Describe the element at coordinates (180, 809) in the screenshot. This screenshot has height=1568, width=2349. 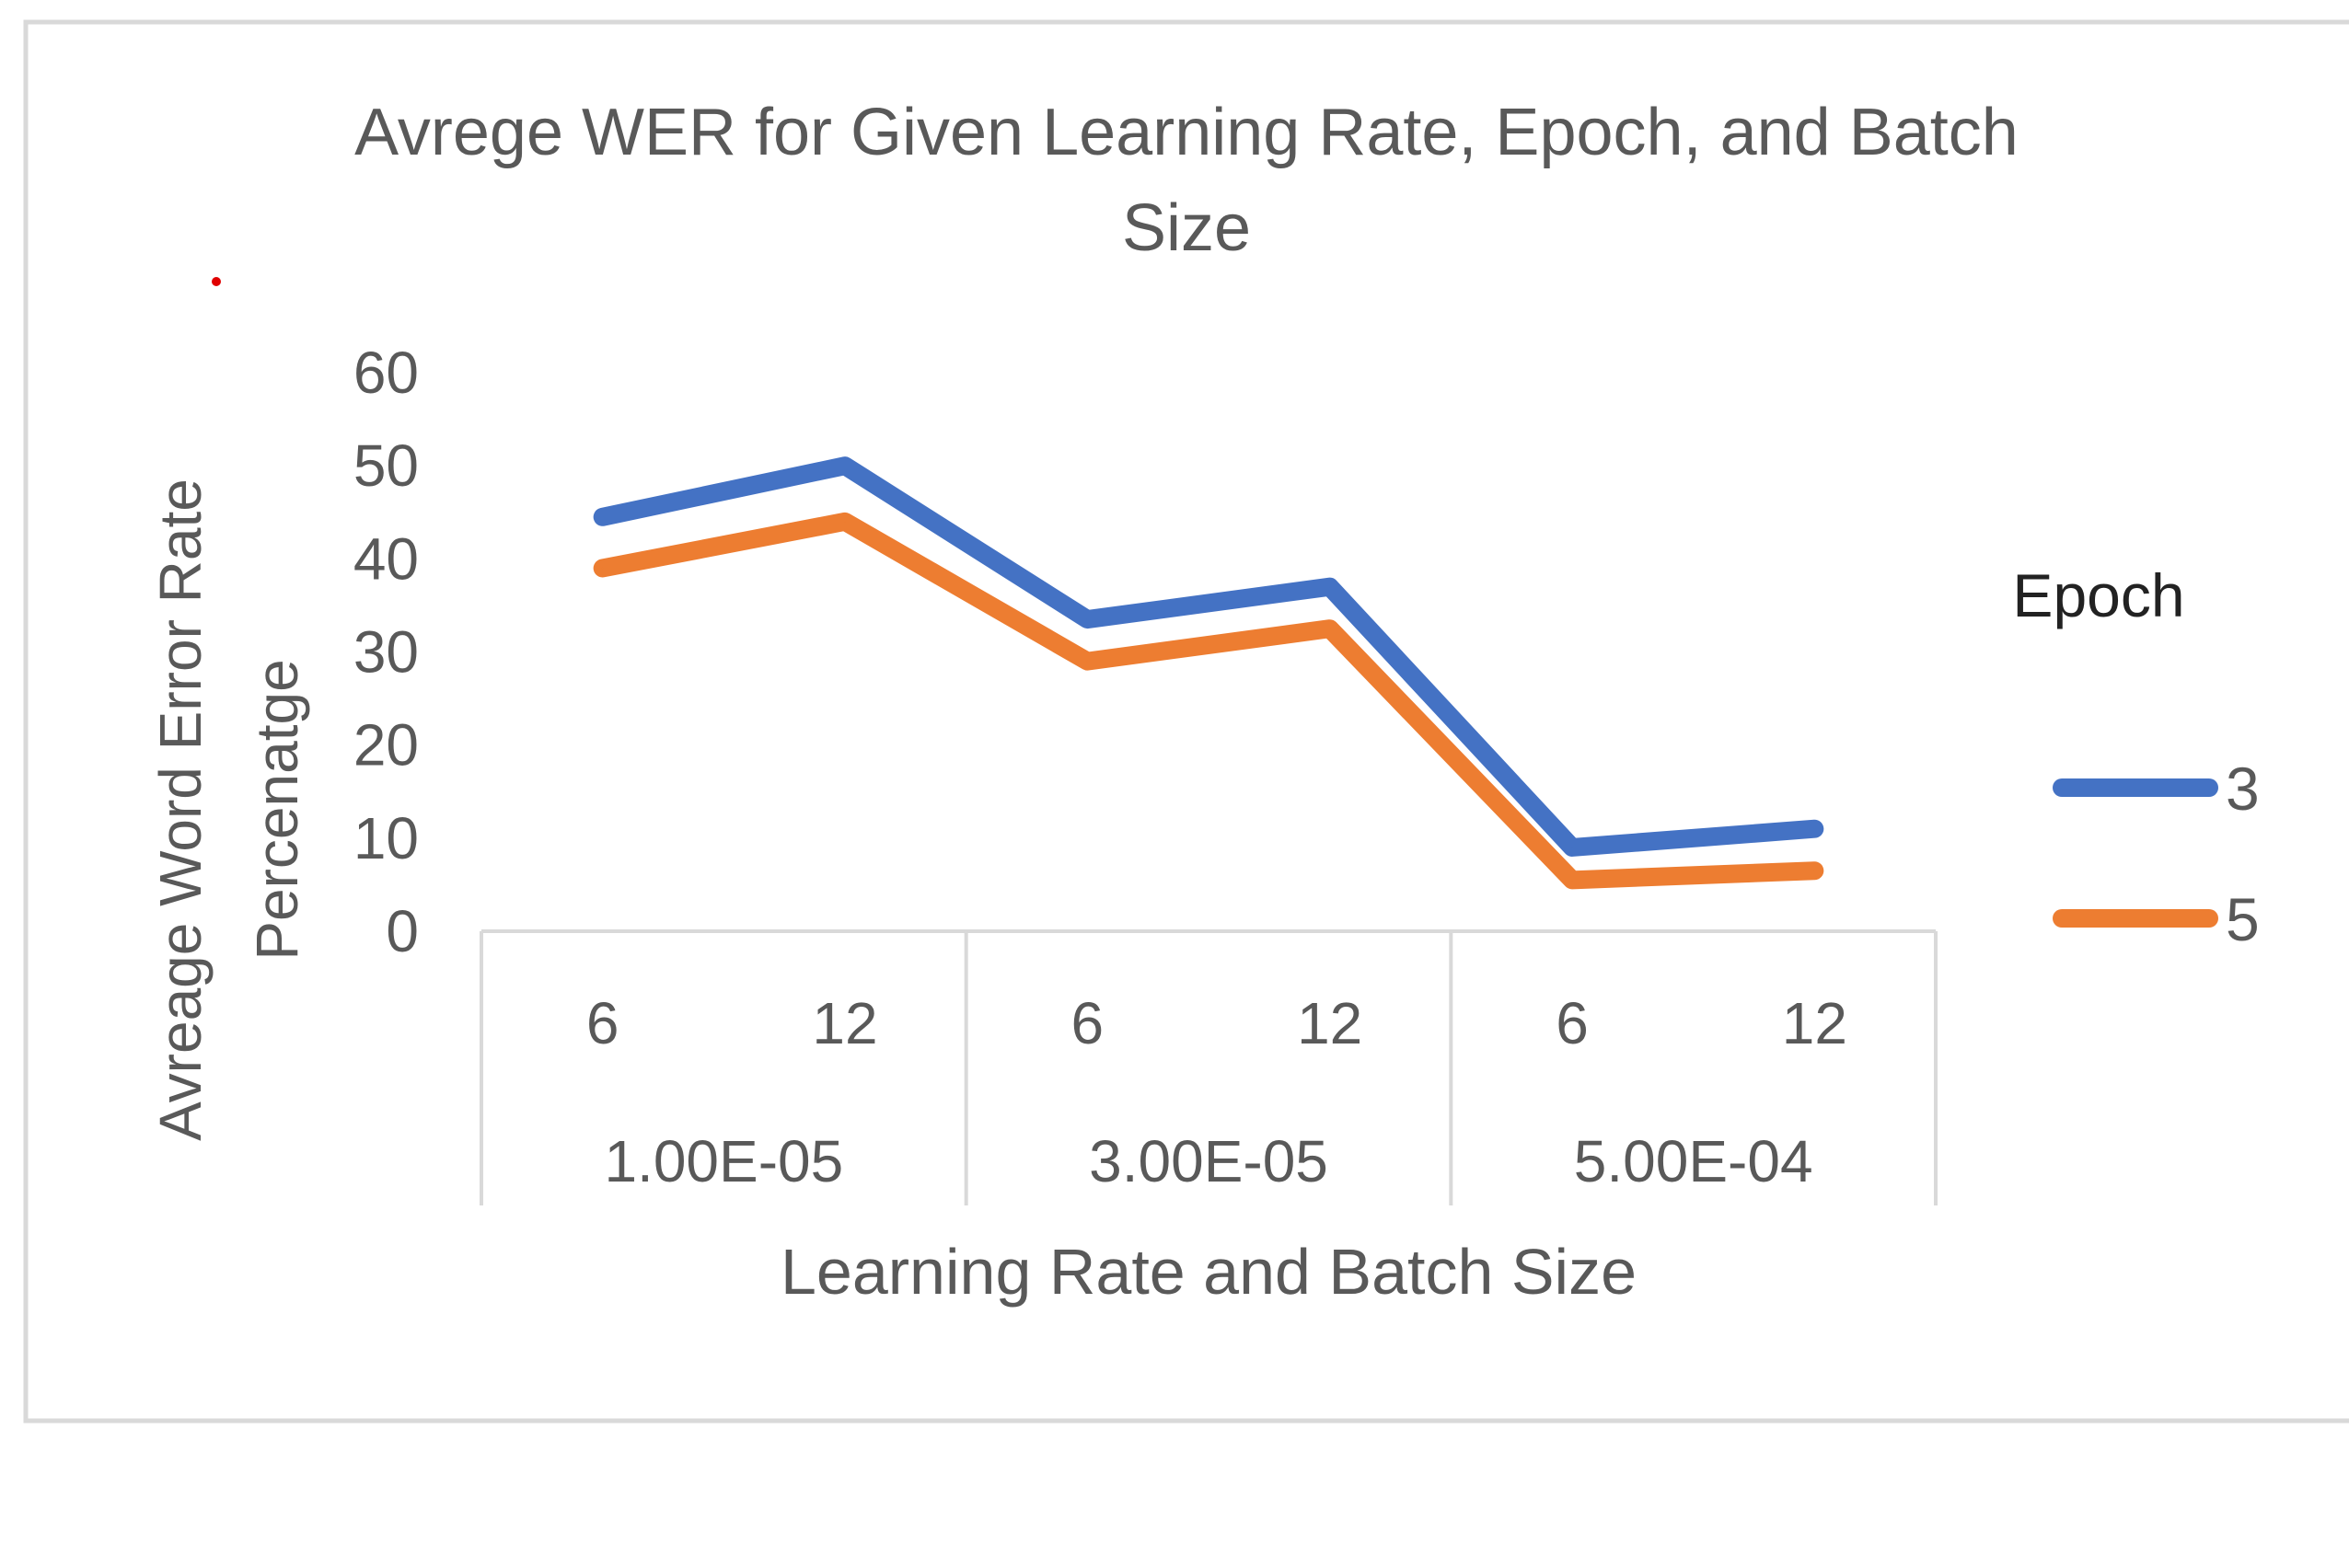
I see `y-axis-title-line-1: Avreage Word Error Rate` at that location.